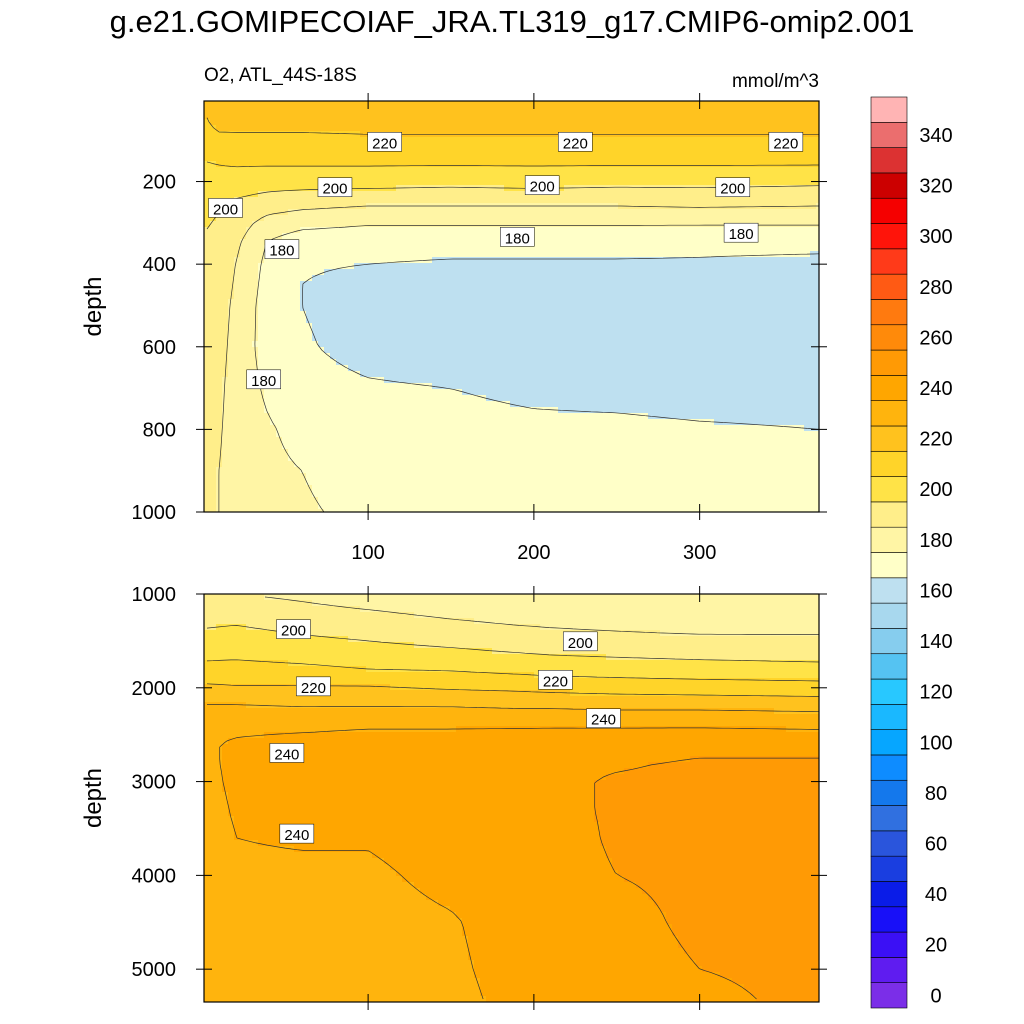 Image resolution: width=1024 pixels, height=1024 pixels. What do you see at coordinates (935, 389) in the screenshot?
I see `colorbar-label: 240` at bounding box center [935, 389].